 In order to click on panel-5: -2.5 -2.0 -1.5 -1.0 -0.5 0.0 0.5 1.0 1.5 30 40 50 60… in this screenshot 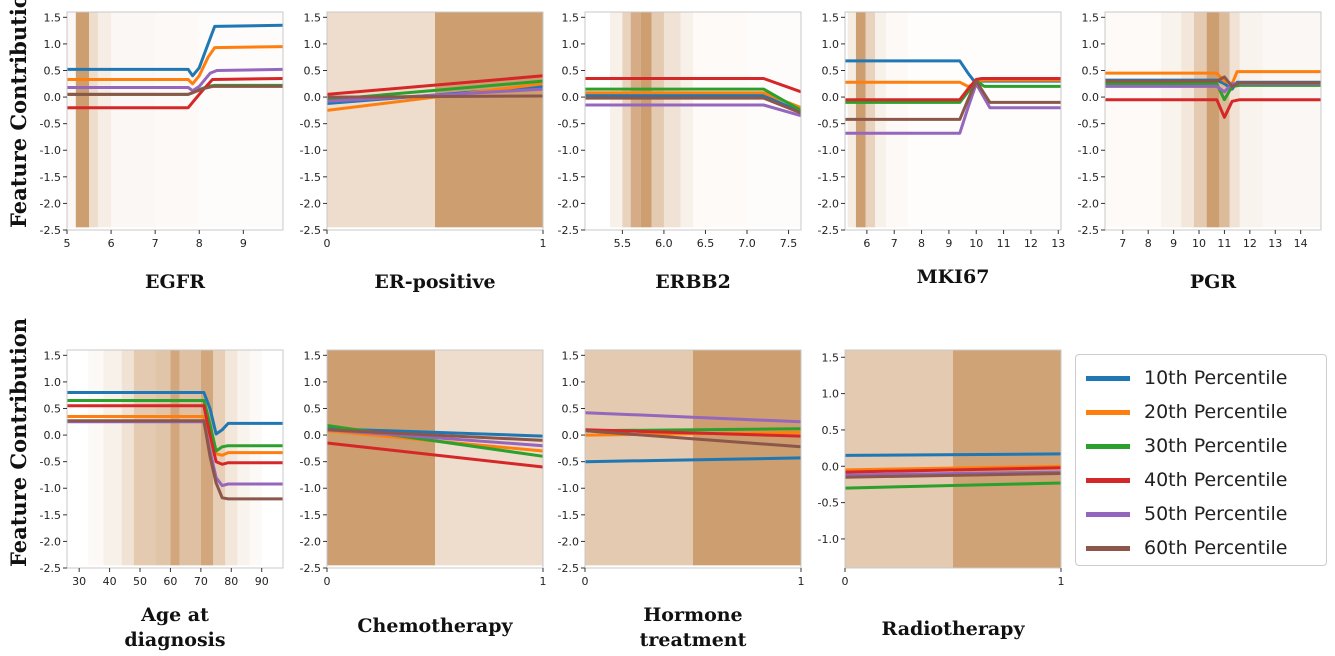, I will do `click(162, 468)`.